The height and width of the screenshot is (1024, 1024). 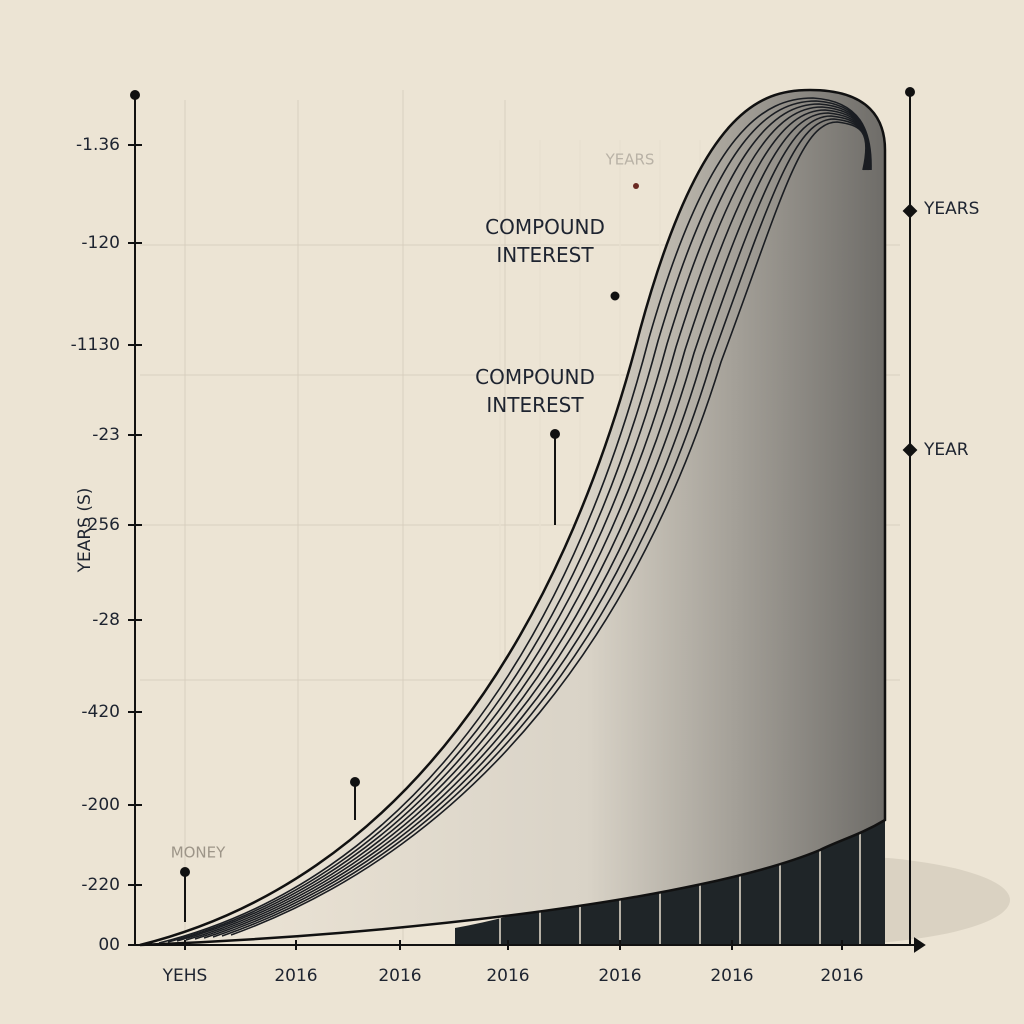 What do you see at coordinates (106, 545) in the screenshot?
I see `left-axis-labels: -1.36 -120 -1130 -23 -256 -28 -420 -200 -220 00` at bounding box center [106, 545].